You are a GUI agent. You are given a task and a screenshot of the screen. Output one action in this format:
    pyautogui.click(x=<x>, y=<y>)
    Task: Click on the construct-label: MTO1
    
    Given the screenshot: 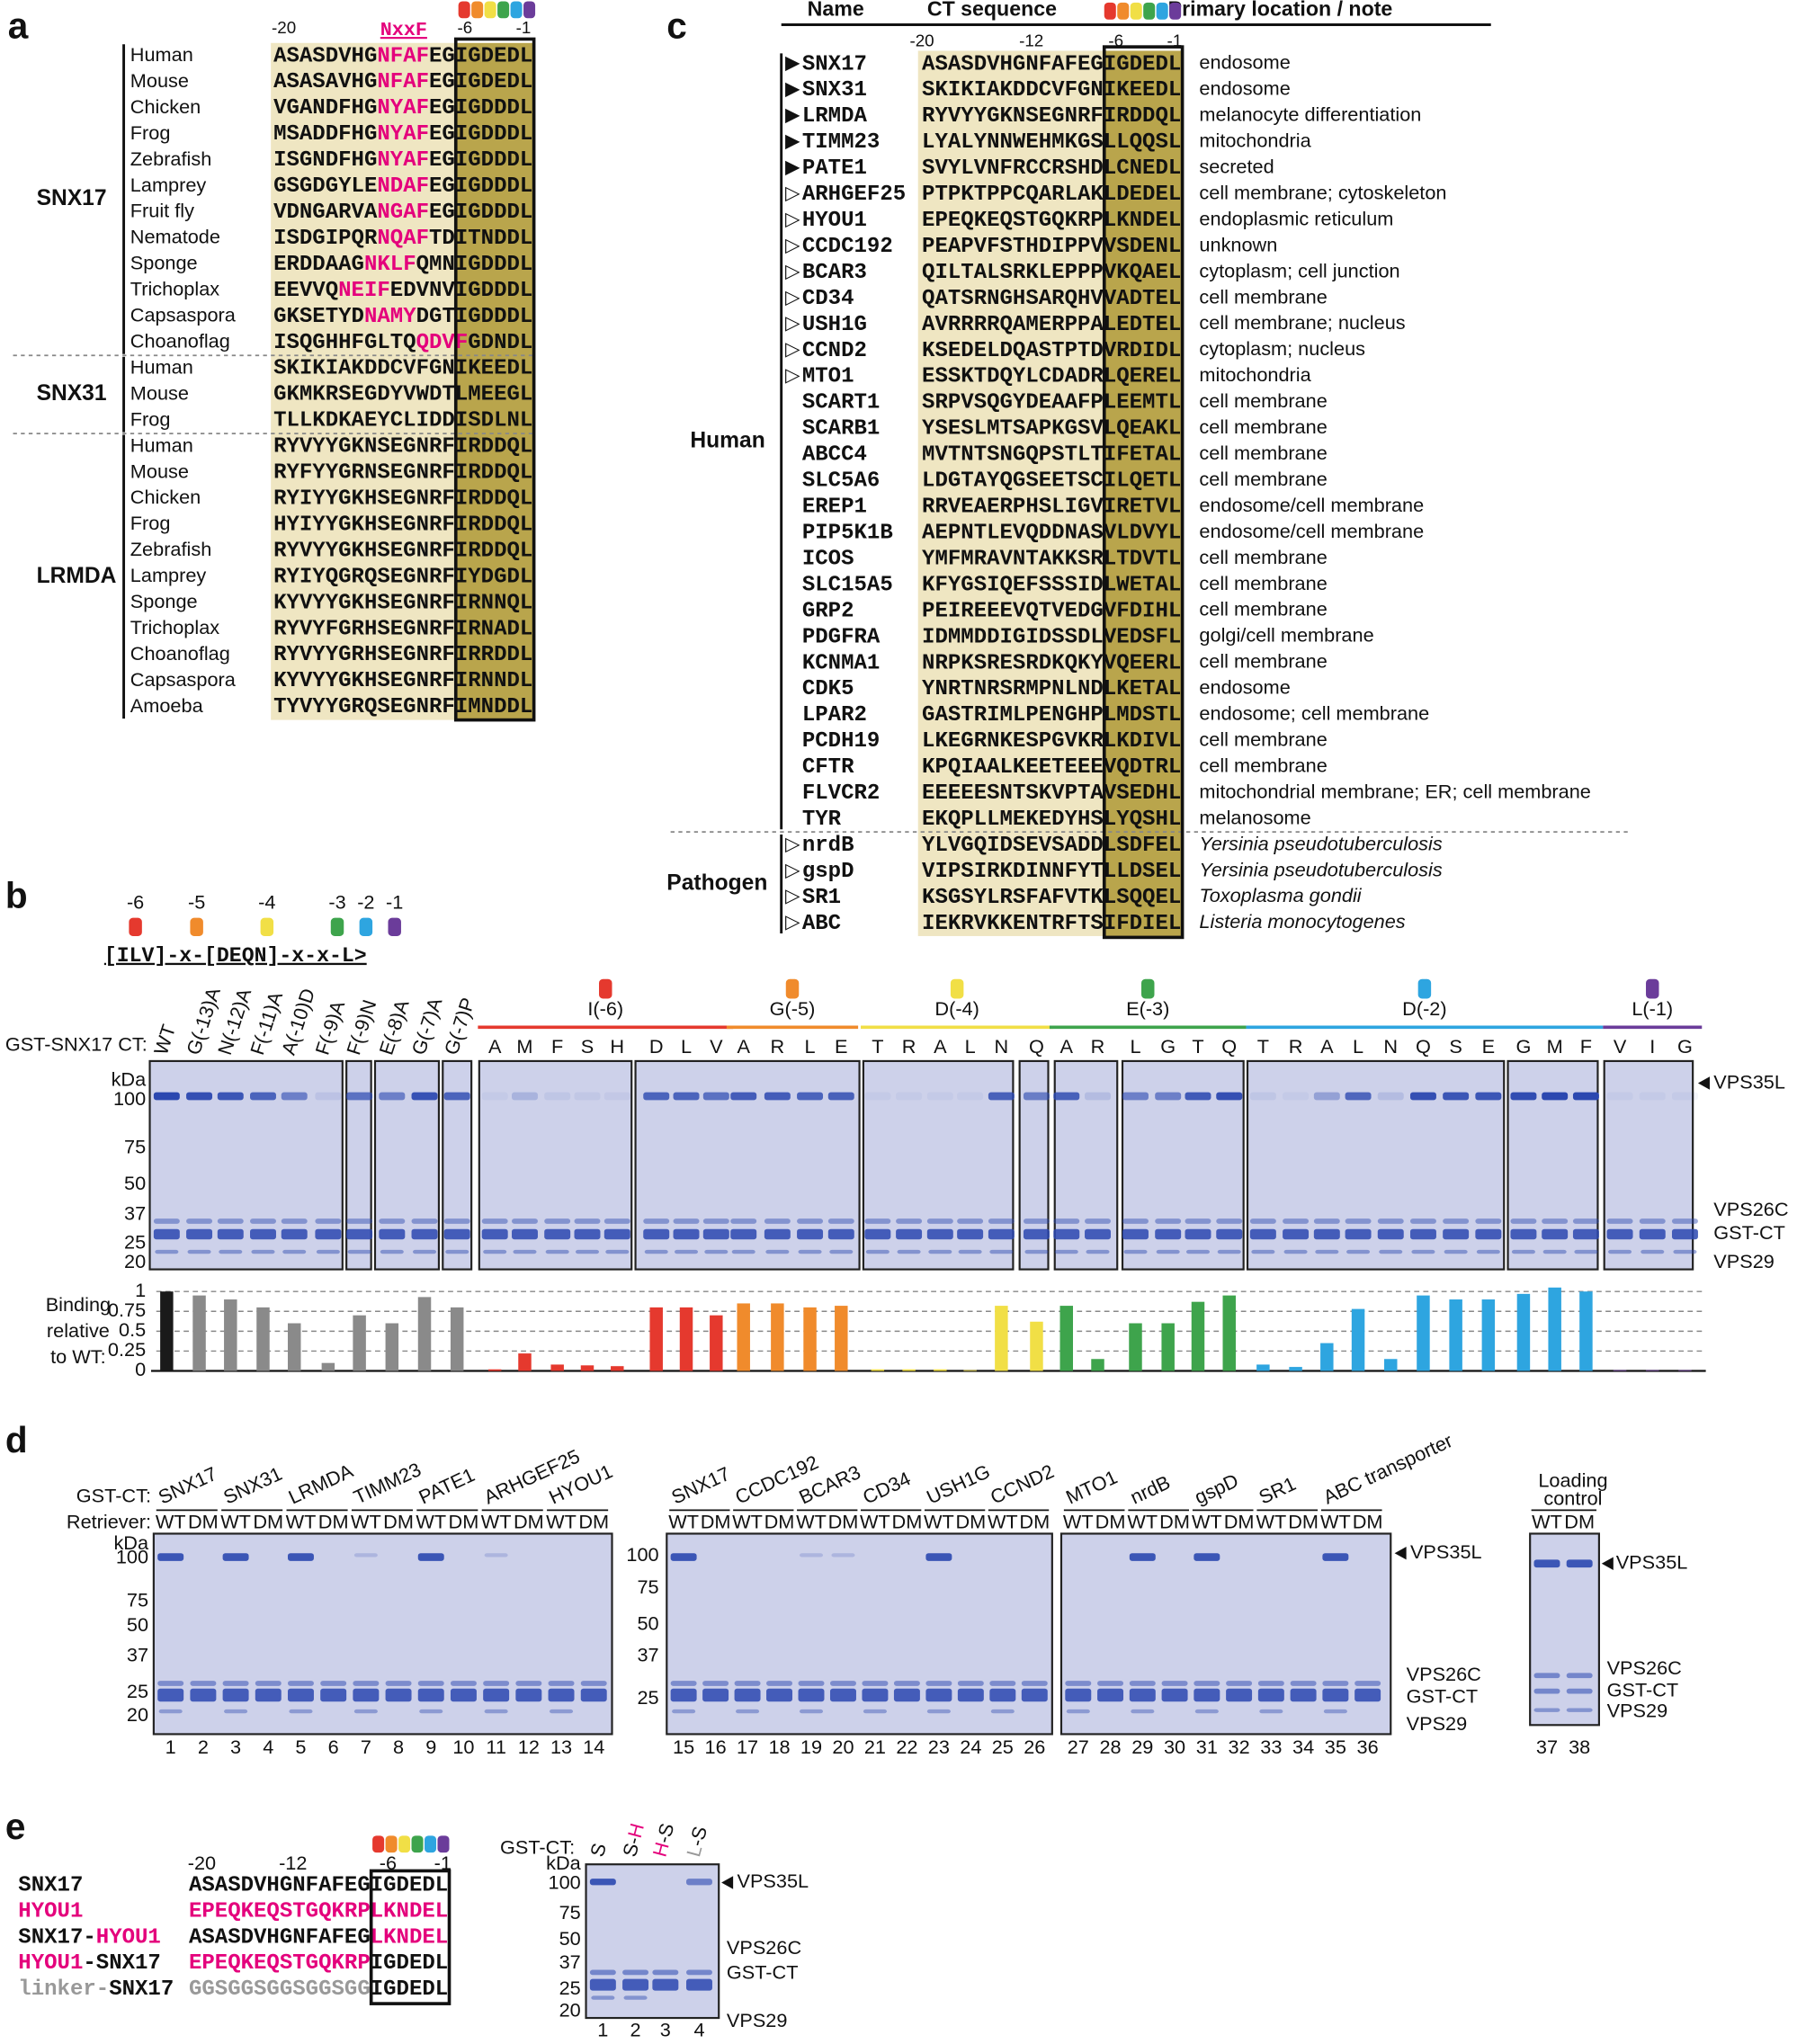 What is the action you would take?
    pyautogui.click(x=1091, y=1487)
    